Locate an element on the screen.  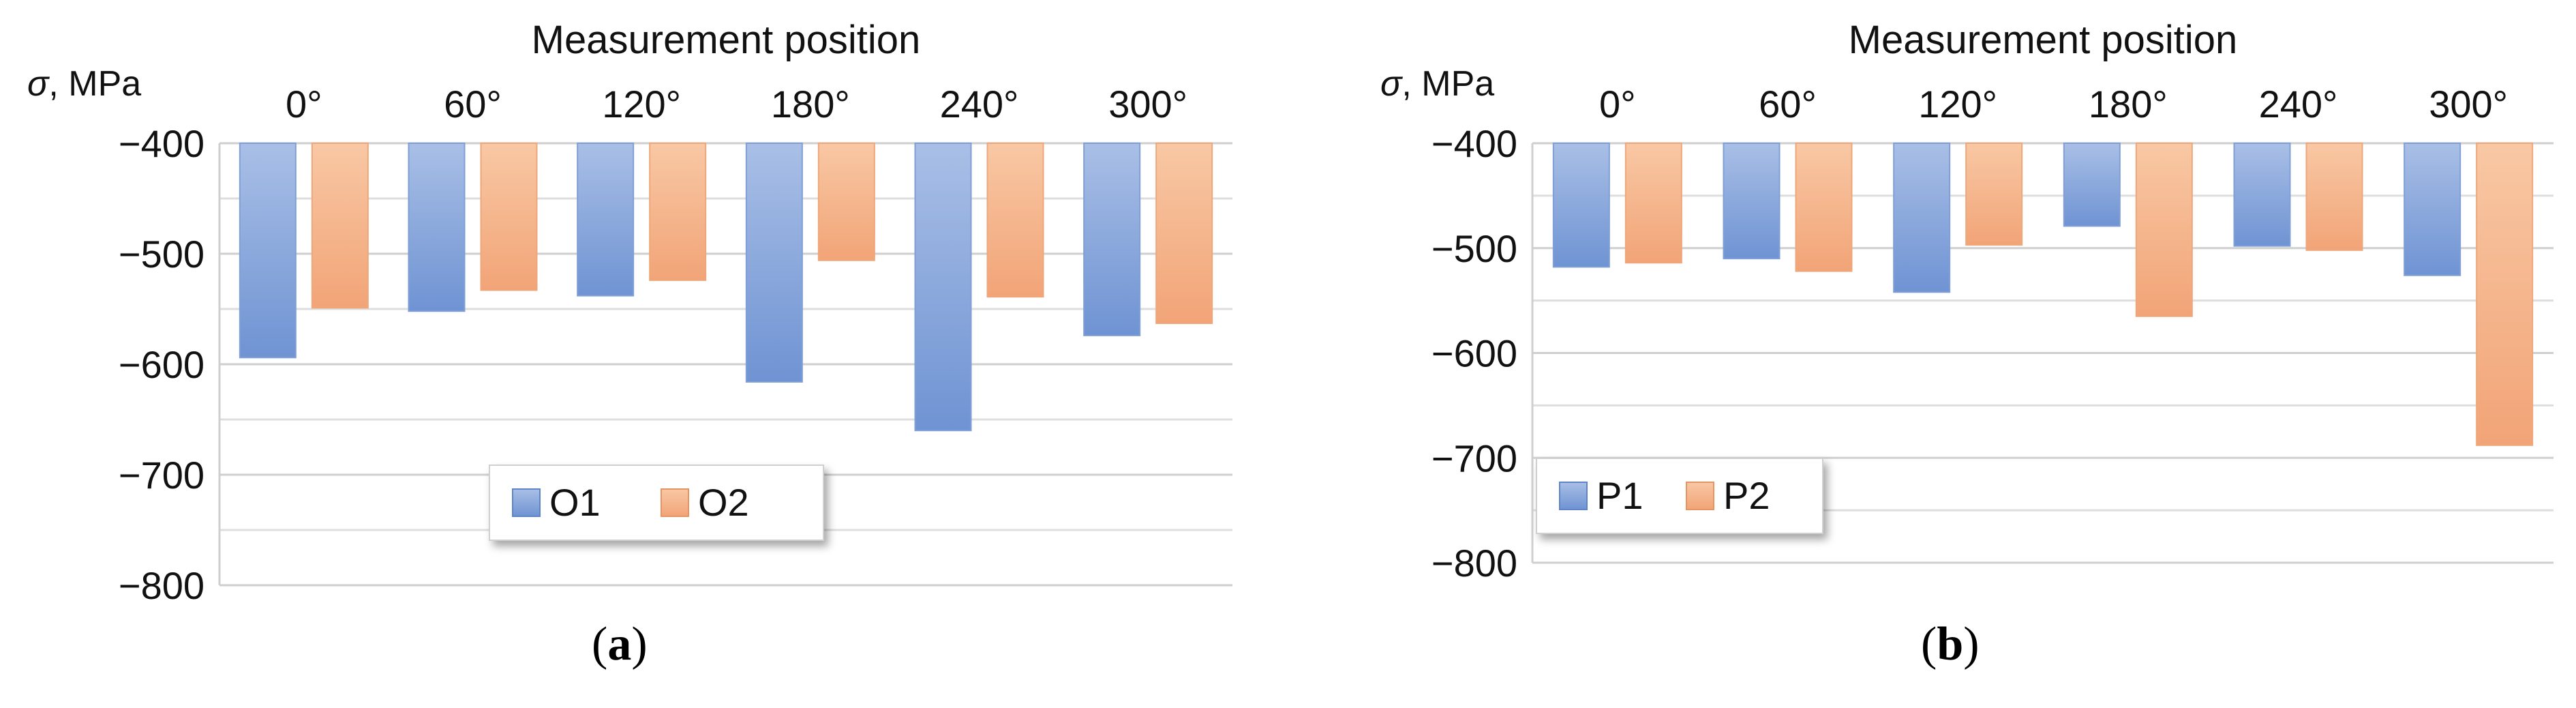
legend-swatch-P2 is located at coordinates (1700, 496).